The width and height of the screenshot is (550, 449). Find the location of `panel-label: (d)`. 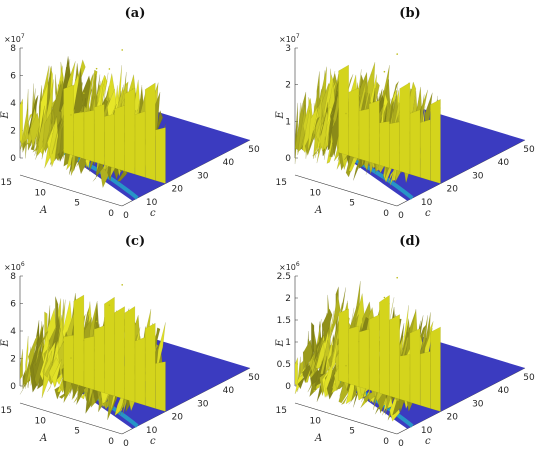

panel-label: (d) is located at coordinates (409, 241).